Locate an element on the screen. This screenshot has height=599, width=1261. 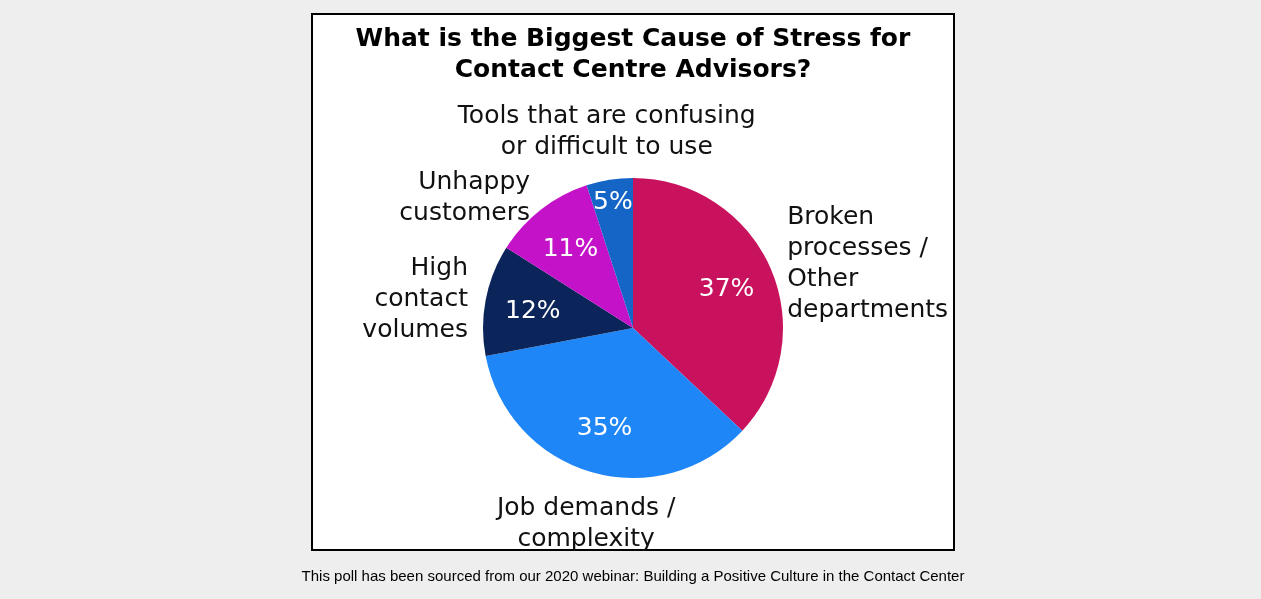
data-label: 35% is located at coordinates (604, 426).